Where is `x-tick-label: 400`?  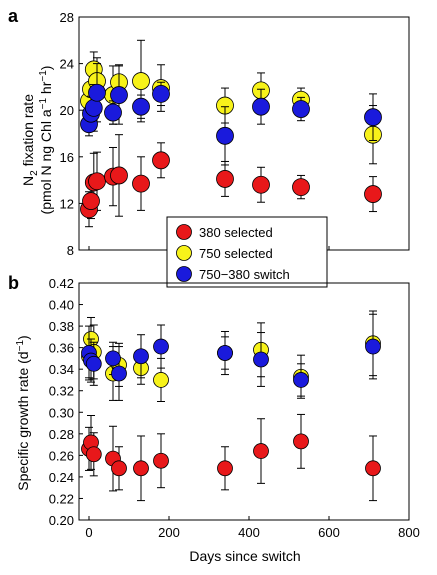 x-tick-label: 400 is located at coordinates (249, 532).